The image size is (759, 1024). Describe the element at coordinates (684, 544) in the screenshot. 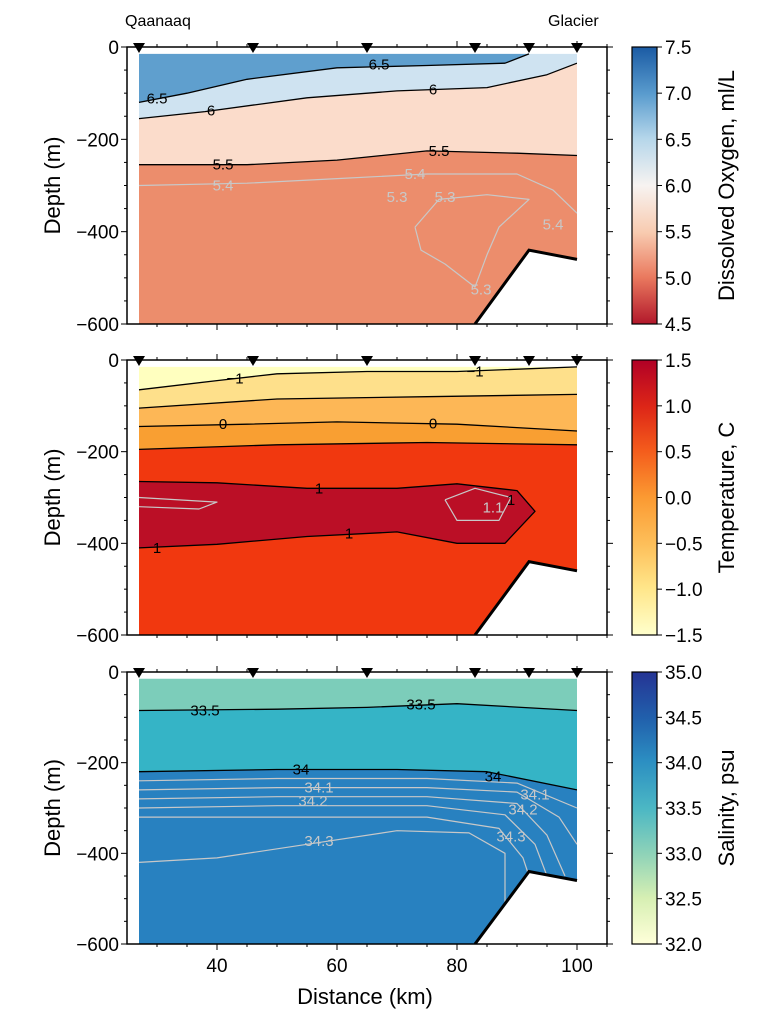

I see `temperature-colorbar-tick-2: −0.5` at that location.